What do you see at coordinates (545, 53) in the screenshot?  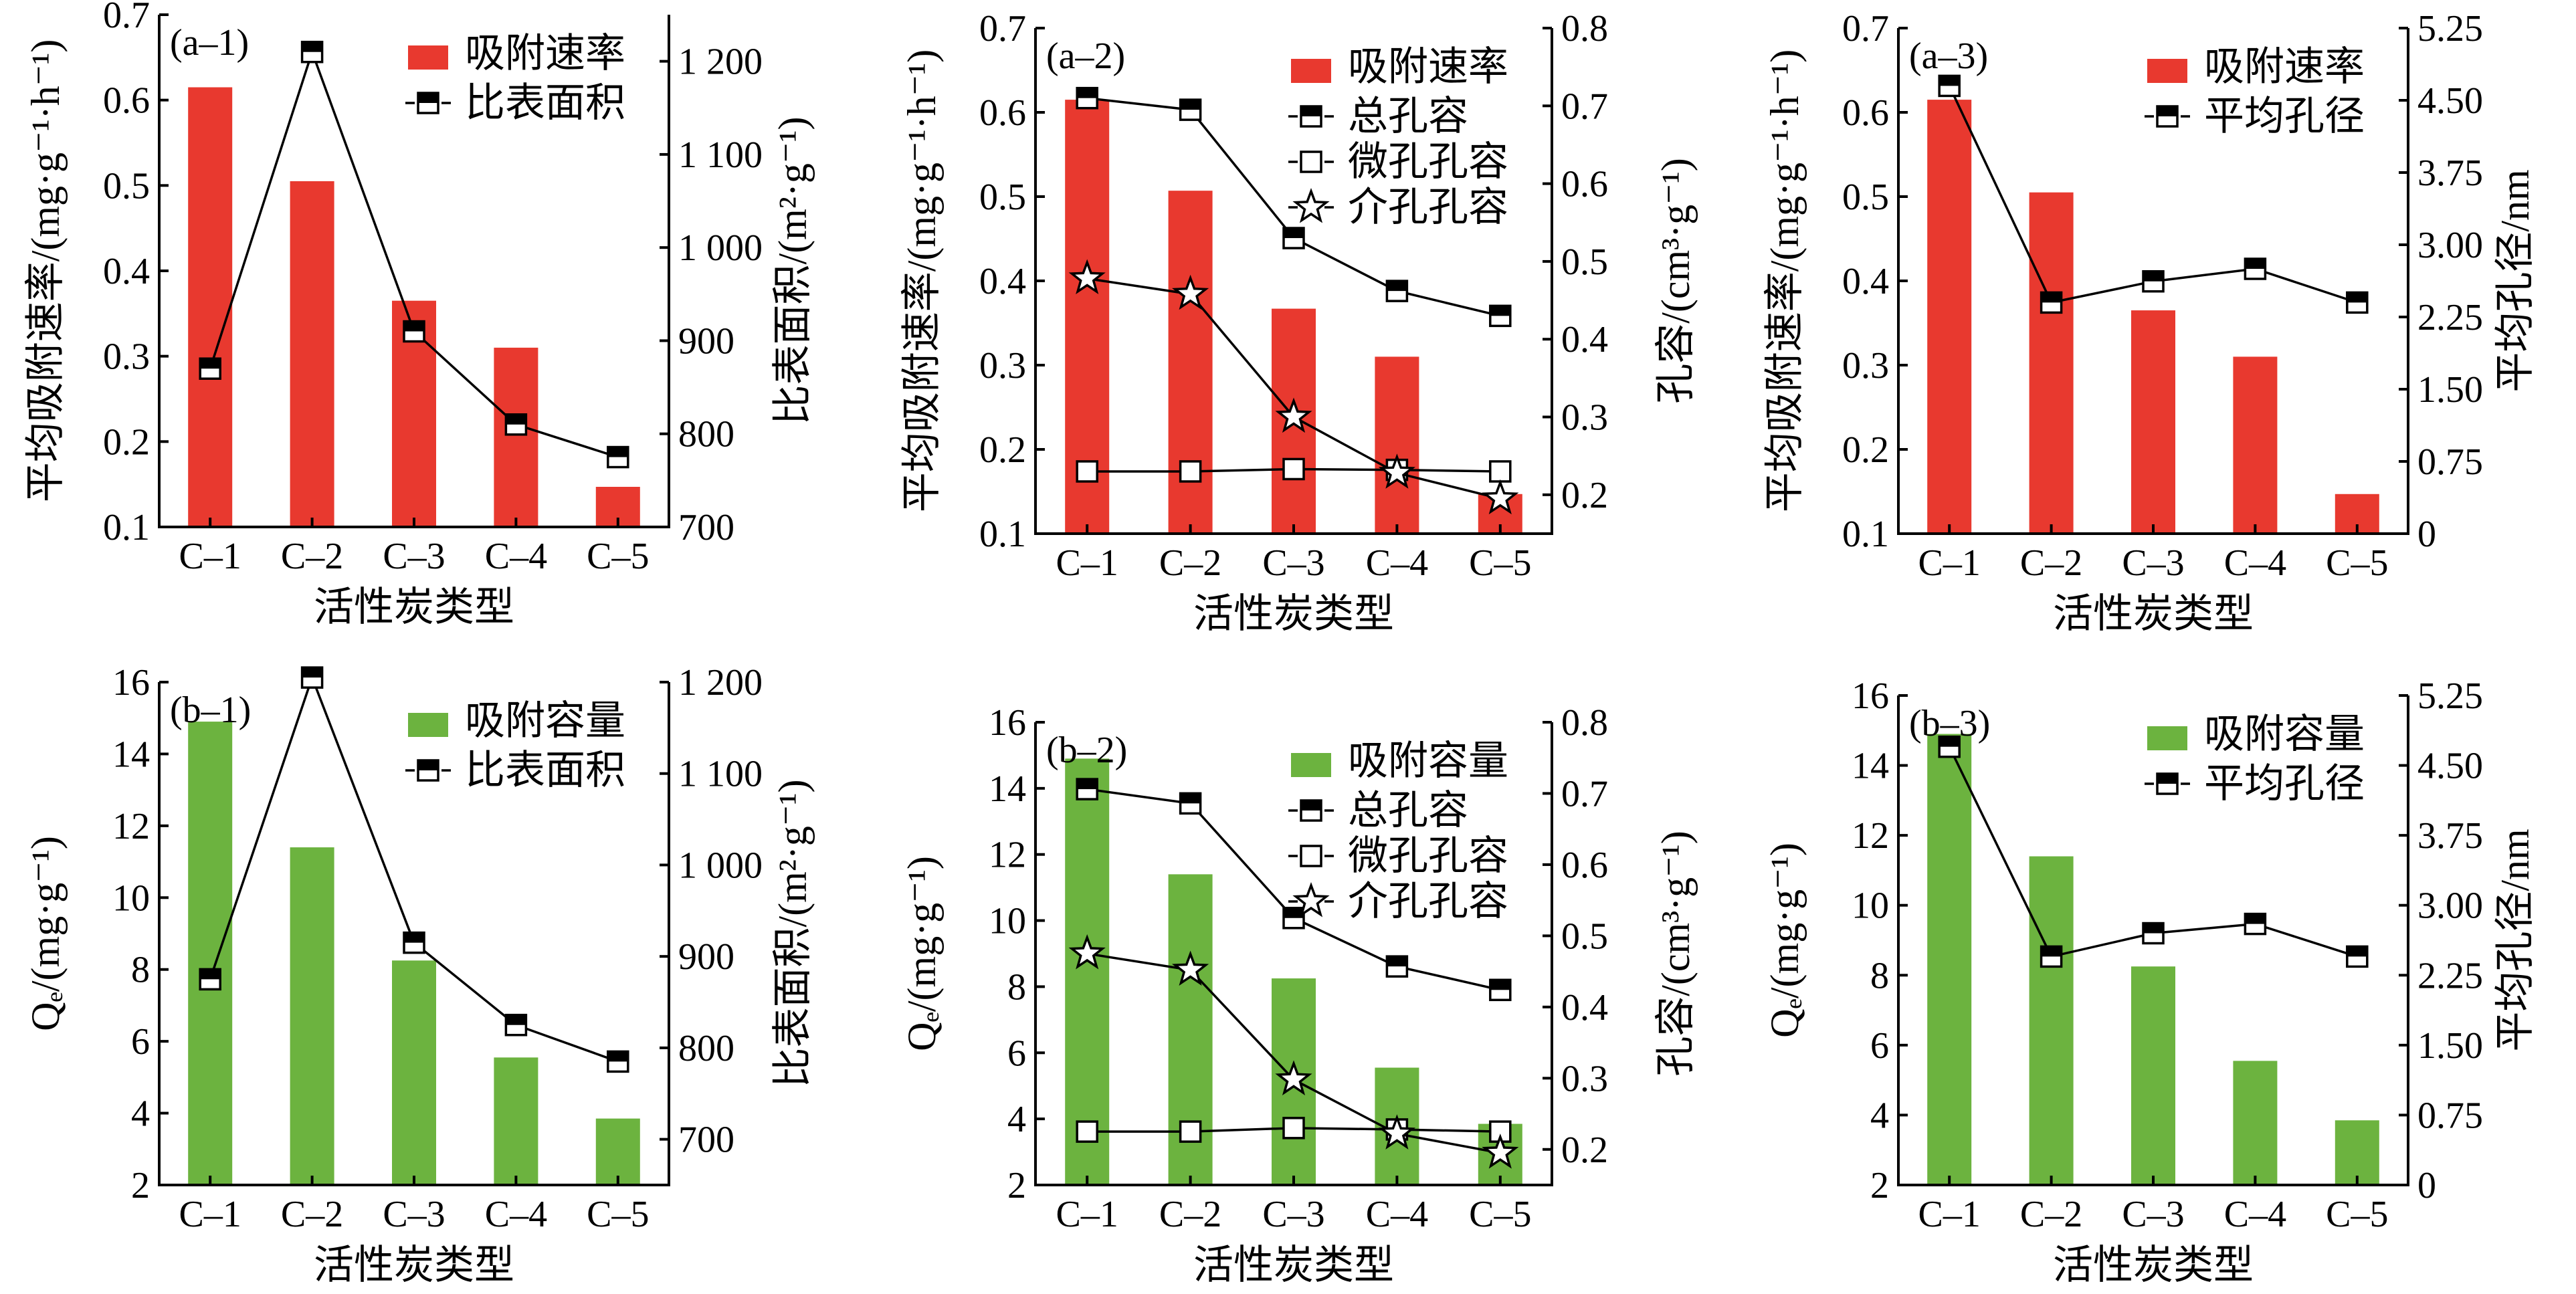 I see `legend-entry-label: 吸附速率` at bounding box center [545, 53].